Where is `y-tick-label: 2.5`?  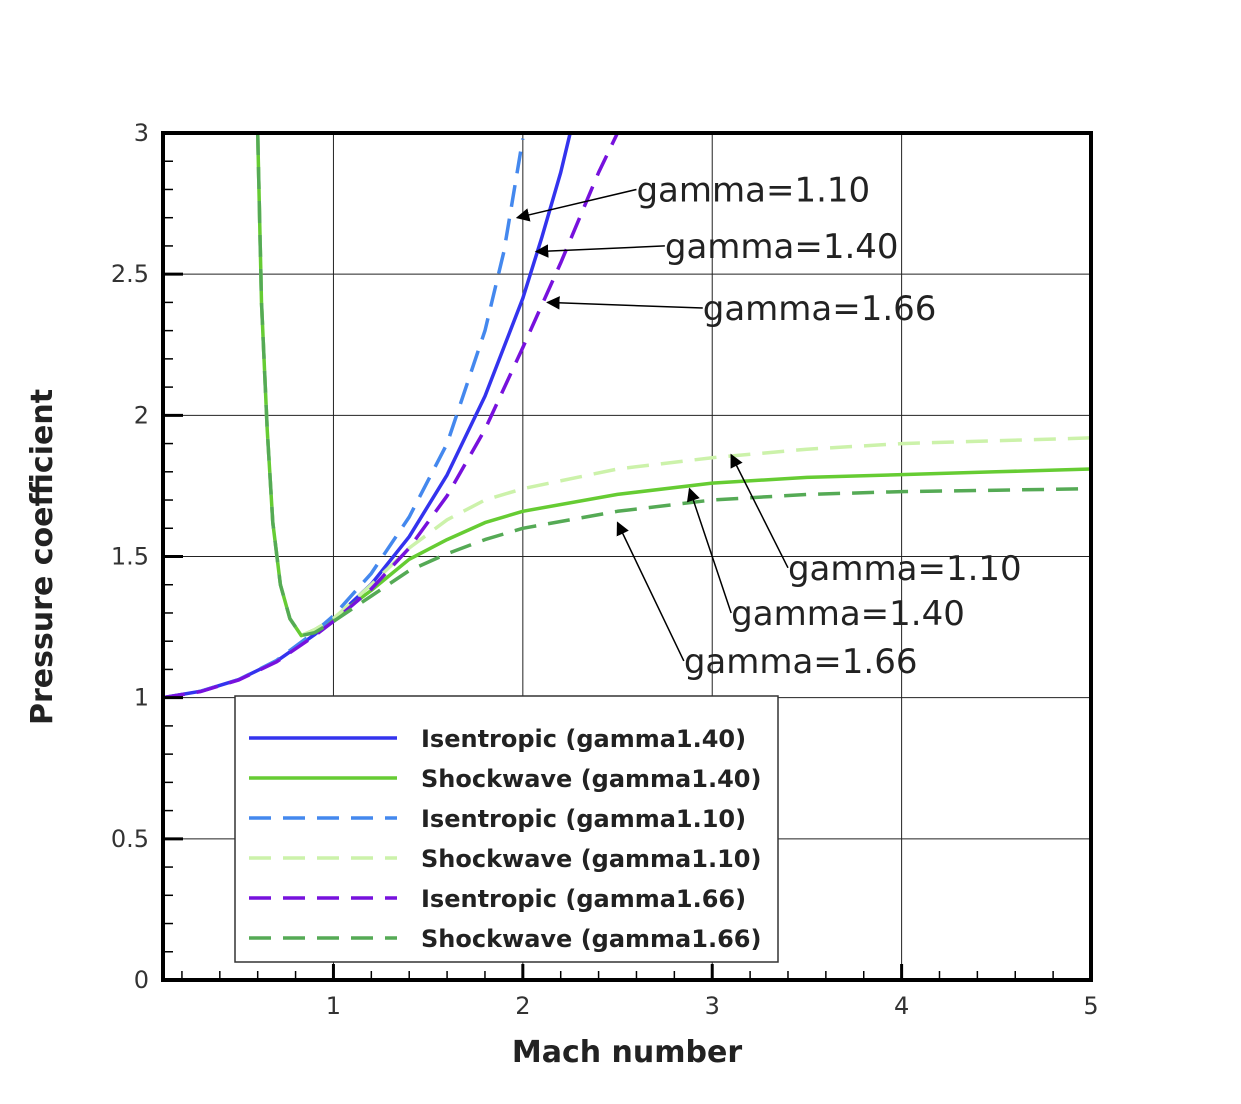 y-tick-label: 2.5 is located at coordinates (130, 274).